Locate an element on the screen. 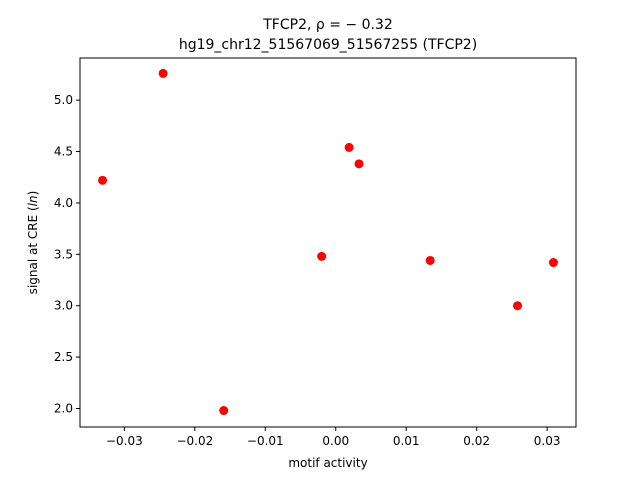 This screenshot has height=480, width=640. y-axis-ticks: 2.0 2.5 3.0 3.5 4.0 4.5 5.0 is located at coordinates (67, 254).